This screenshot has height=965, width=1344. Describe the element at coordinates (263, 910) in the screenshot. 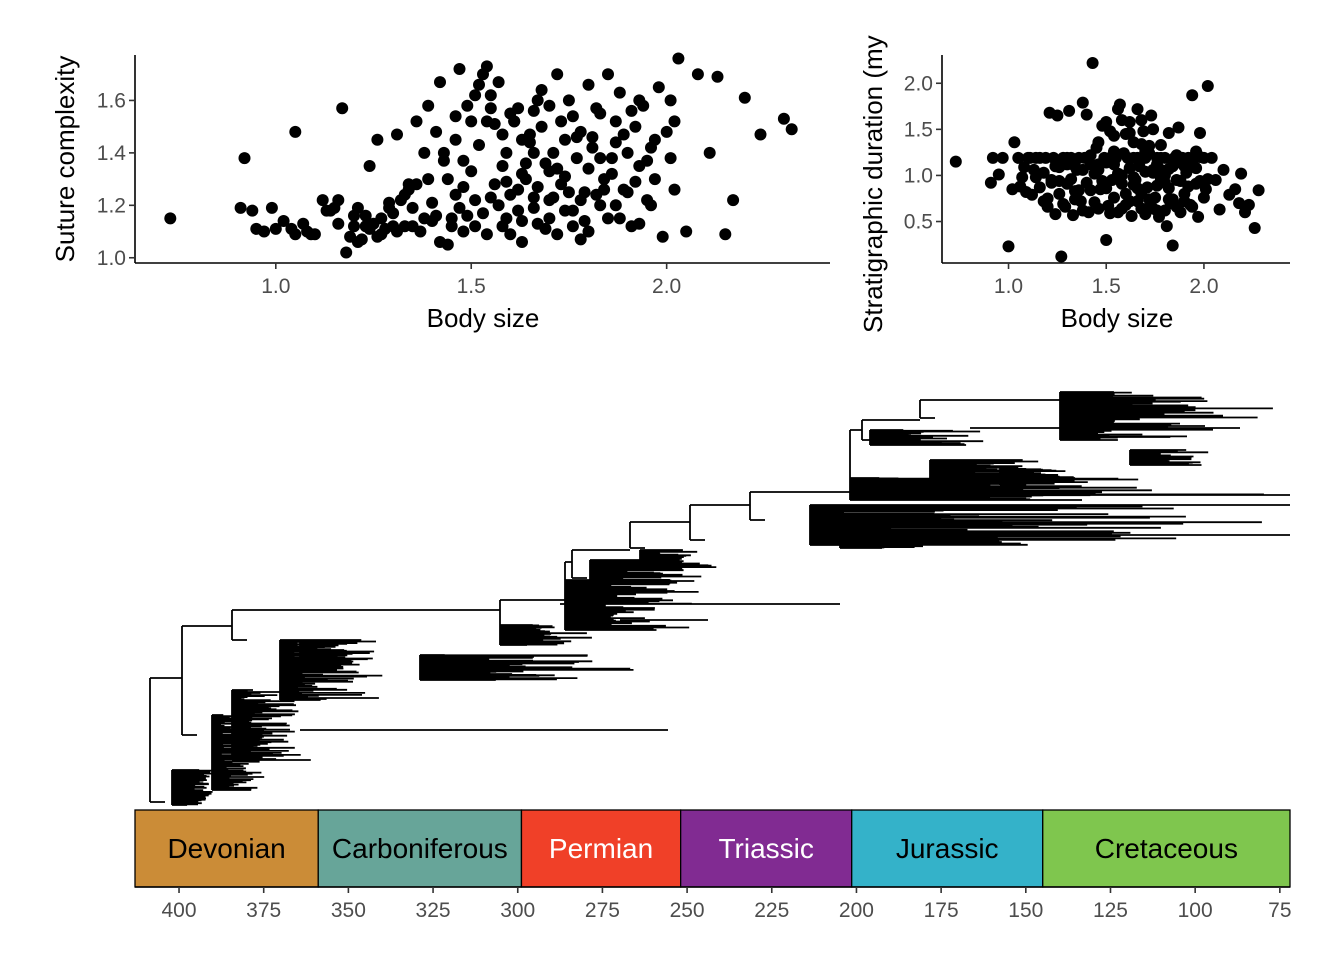

I see `time-tick-label: 375` at that location.